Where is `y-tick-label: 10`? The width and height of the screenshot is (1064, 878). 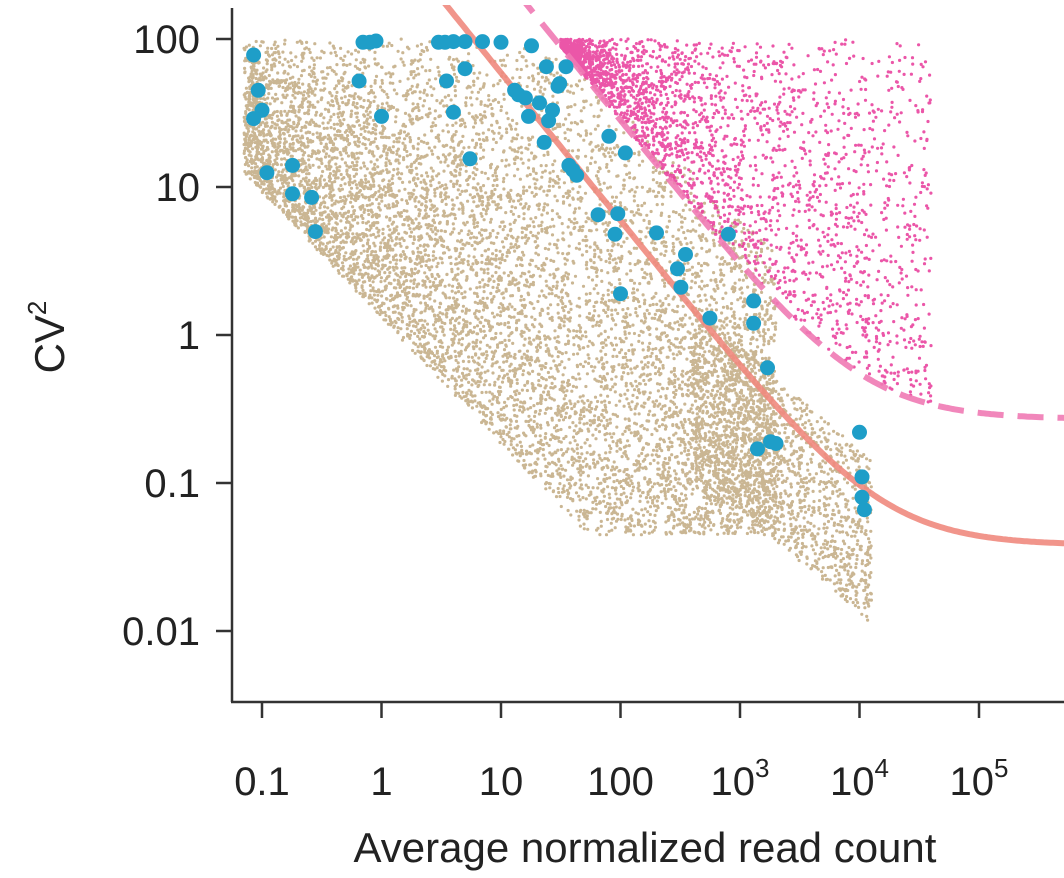 y-tick-label: 10 is located at coordinates (178, 188).